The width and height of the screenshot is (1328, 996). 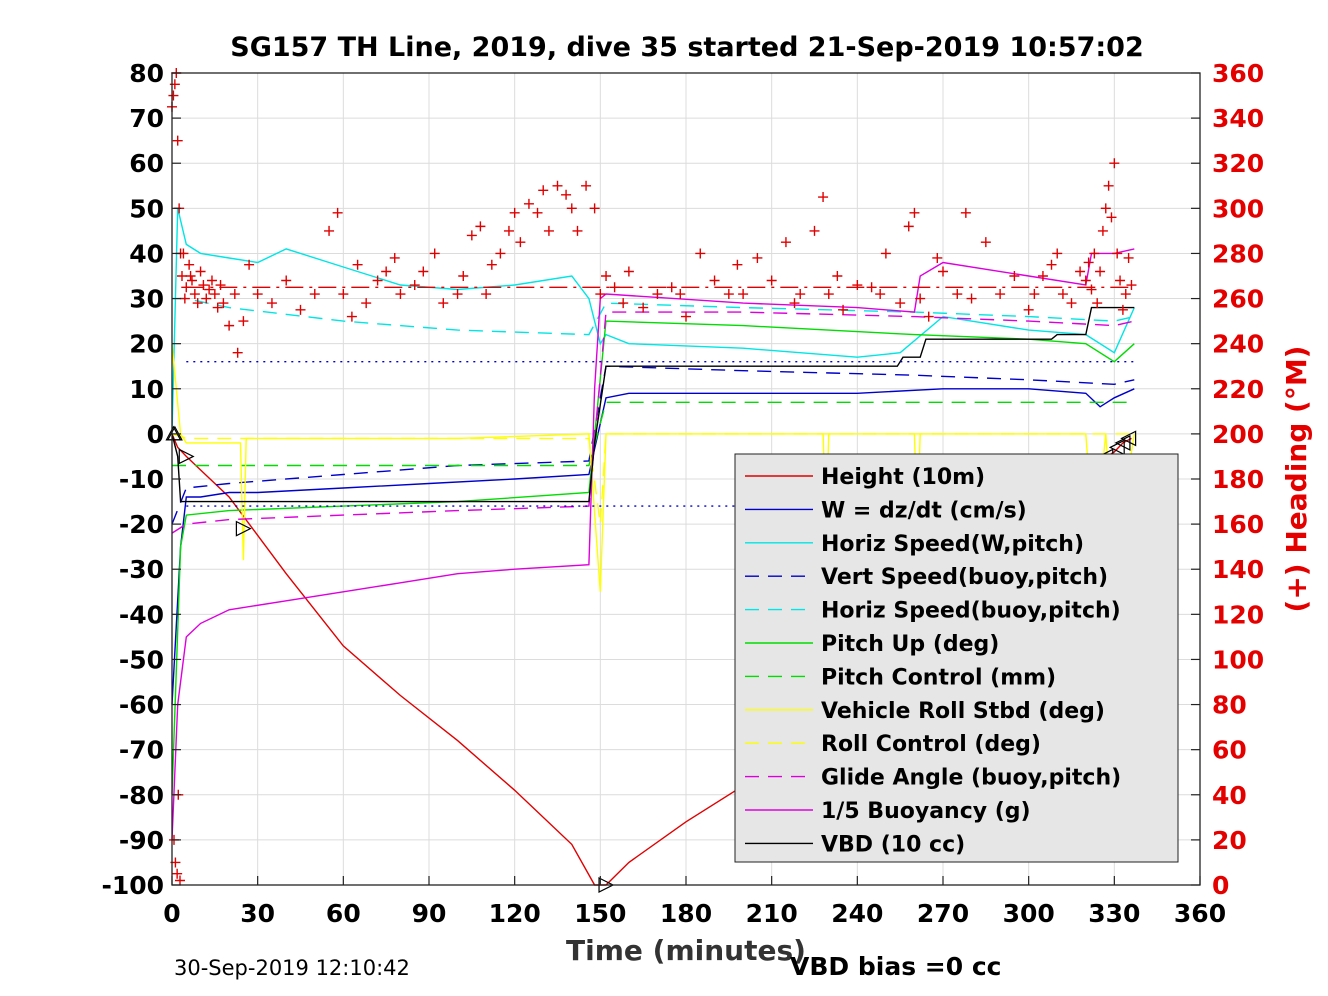 I want to click on tick-label-right: 120, so click(x=1238, y=614).